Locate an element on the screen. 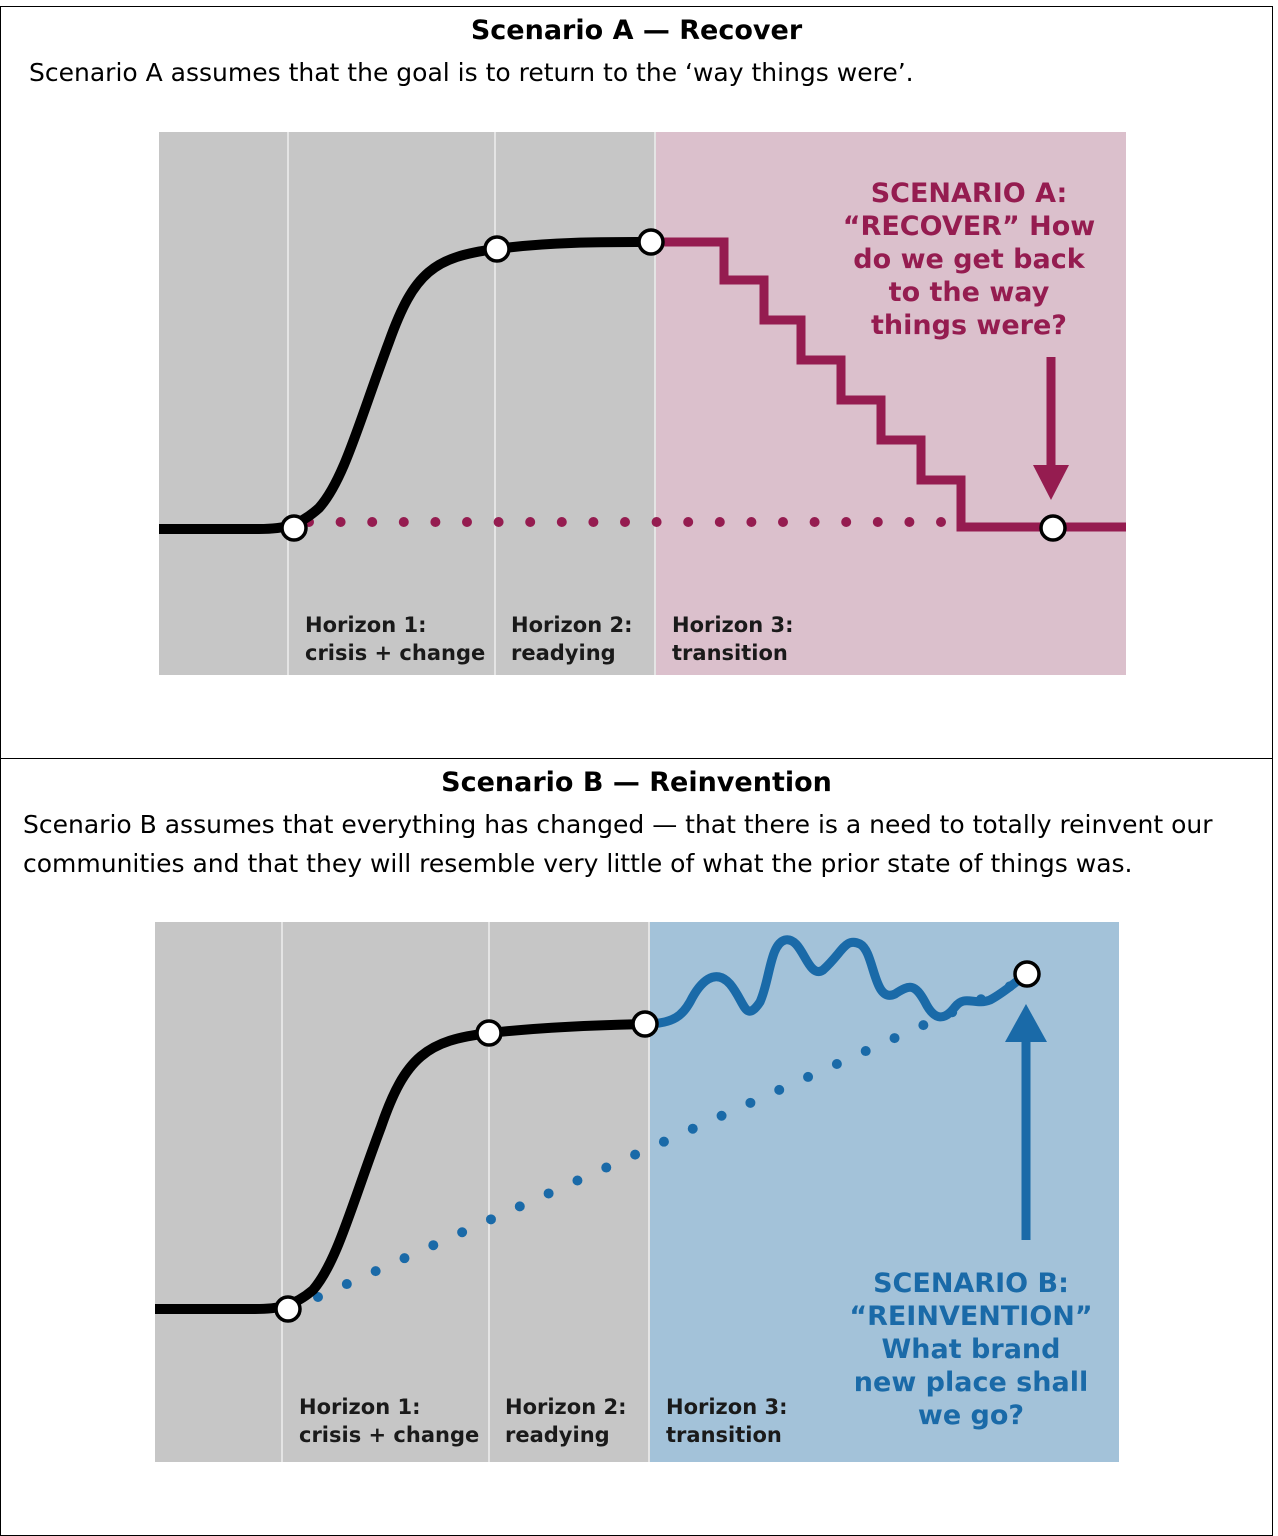  callout-line: new place shall is located at coordinates (971, 1382).